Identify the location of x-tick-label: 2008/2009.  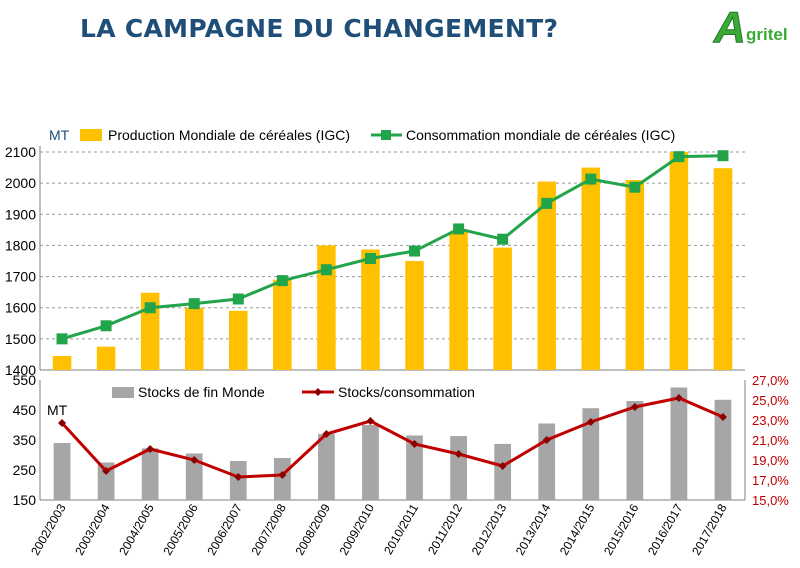
(313, 529).